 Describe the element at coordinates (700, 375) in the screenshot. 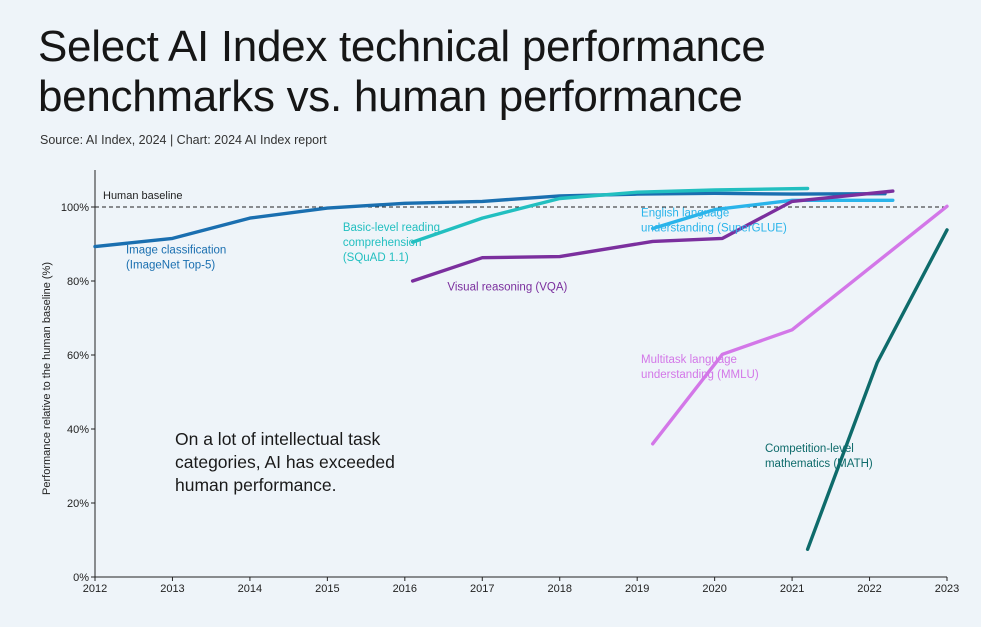

I see `series-label-line: understanding (MMLU)` at that location.